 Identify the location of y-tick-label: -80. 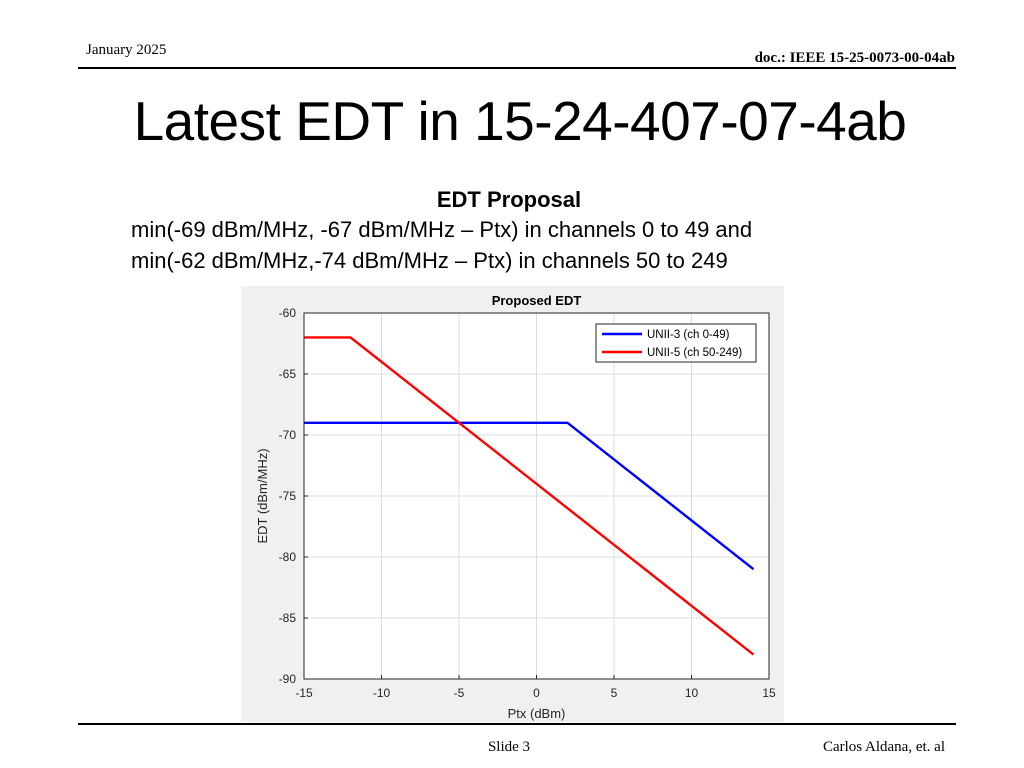
(288, 557).